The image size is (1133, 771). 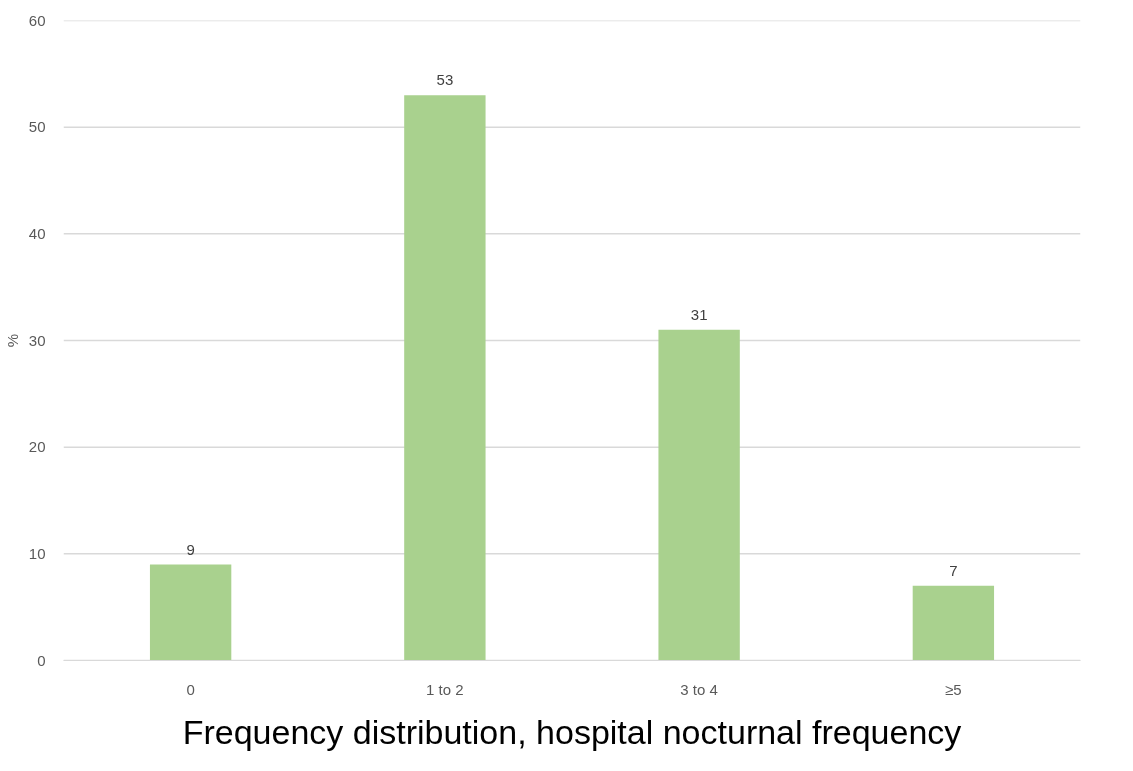 What do you see at coordinates (445, 689) in the screenshot?
I see `x-tick-label: 1 to 2` at bounding box center [445, 689].